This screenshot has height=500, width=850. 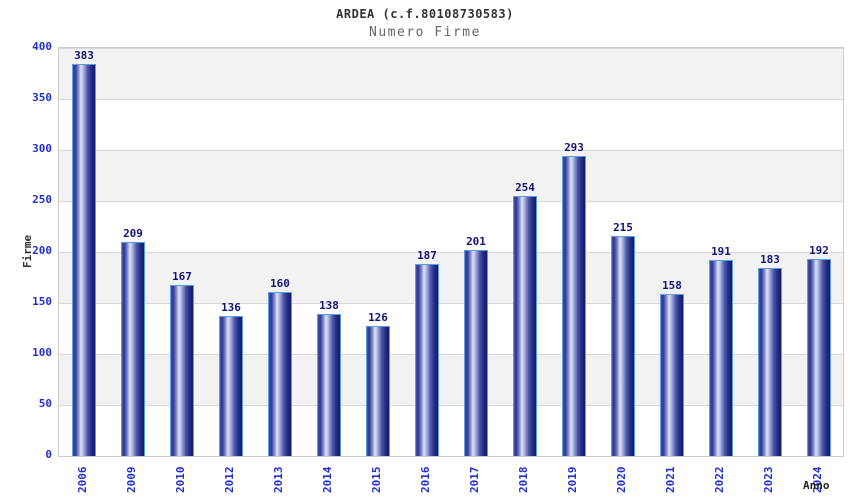 I want to click on x-tick-label: 2006, so click(x=82, y=480).